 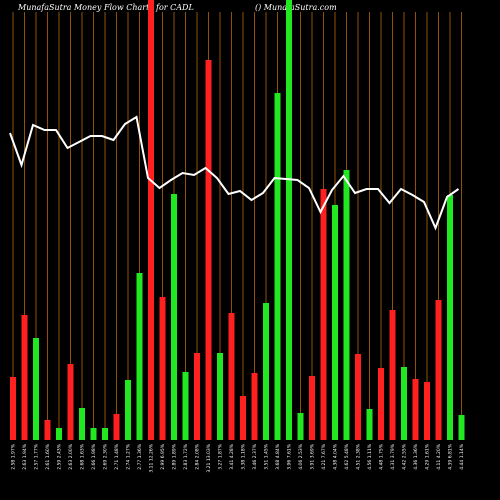 What do you see at coordinates (324, 456) in the screenshot?
I see `x-tick-label: 4.21 7.67%` at bounding box center [324, 456].